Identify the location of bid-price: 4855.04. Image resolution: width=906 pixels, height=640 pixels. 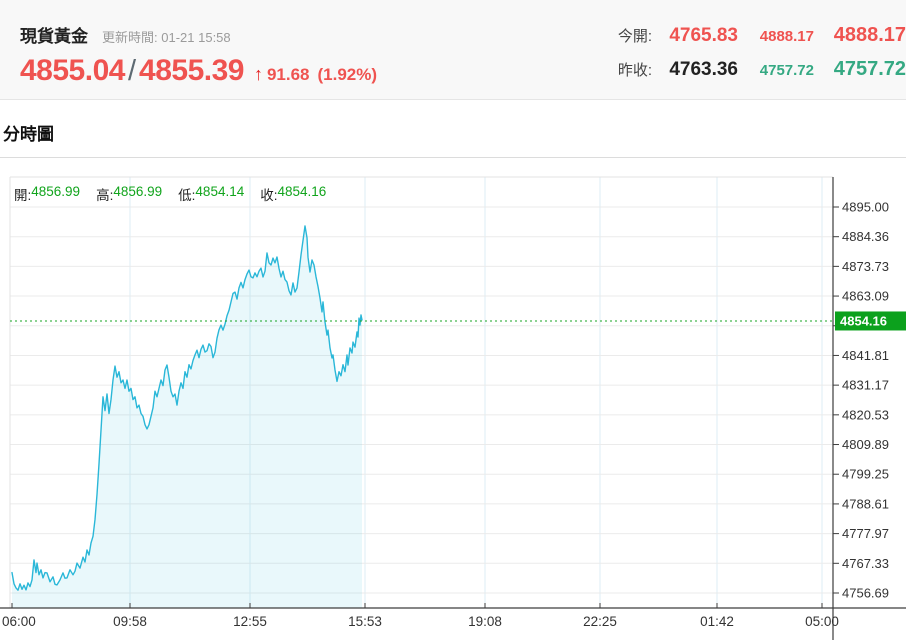
(72, 70).